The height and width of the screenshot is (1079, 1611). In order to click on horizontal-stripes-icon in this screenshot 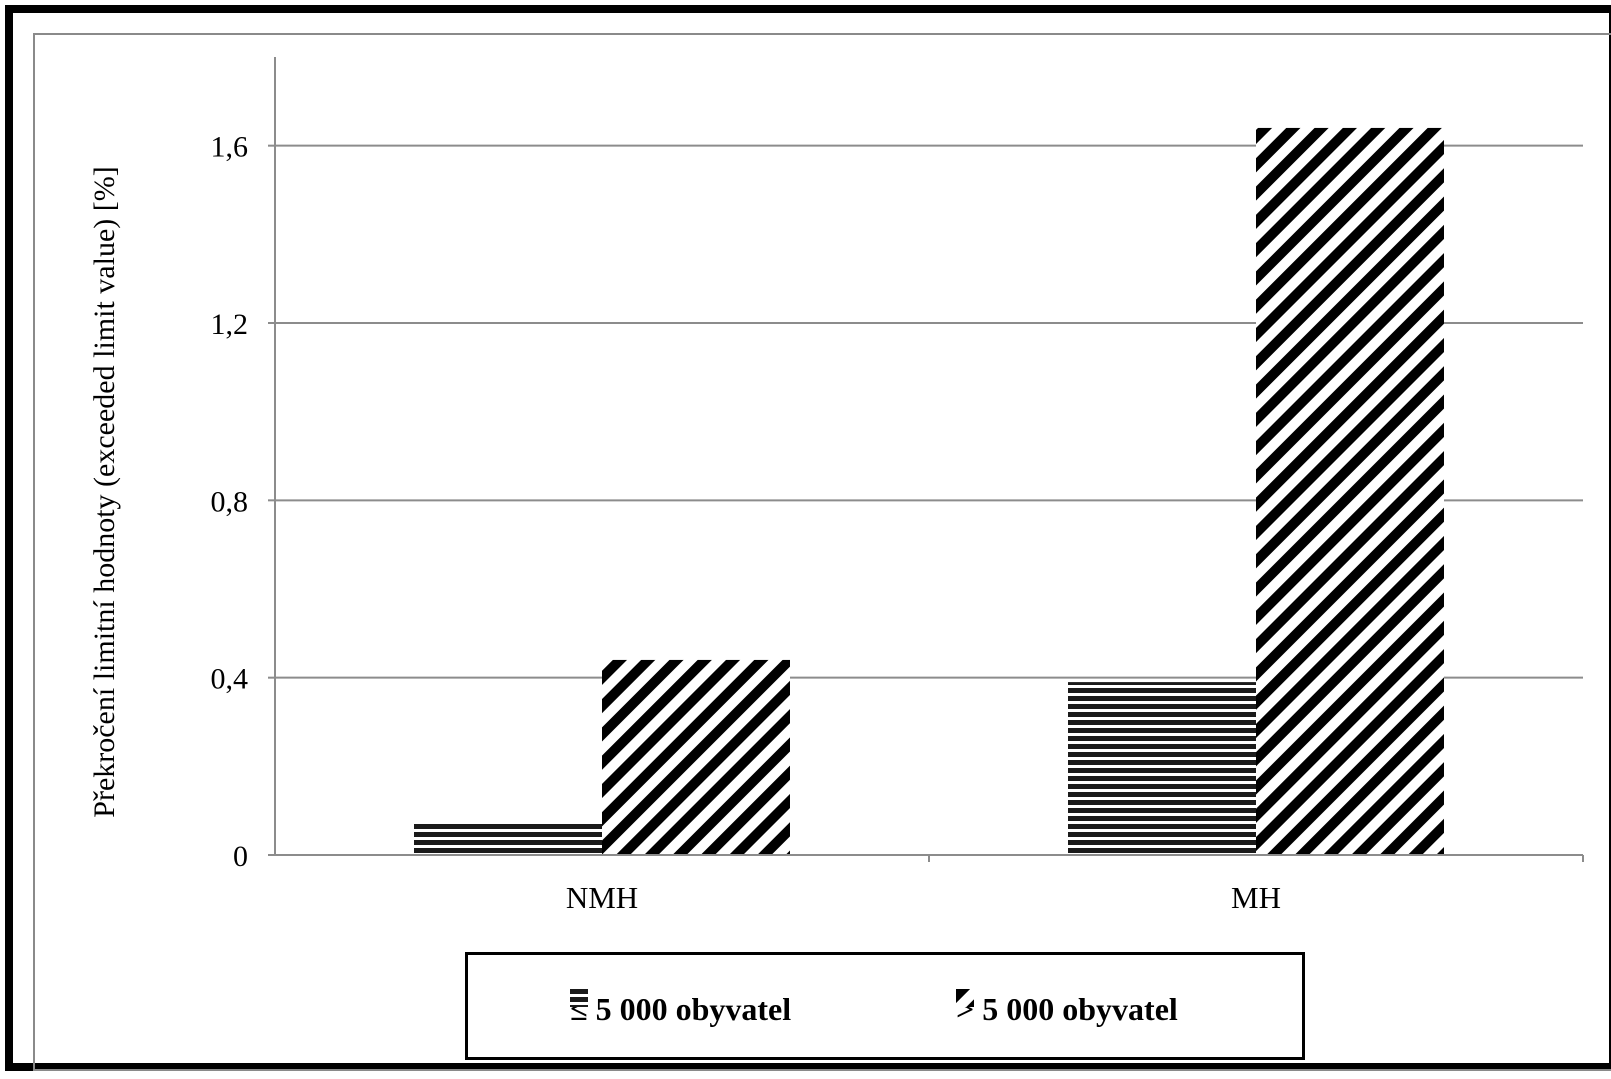, I will do `click(579, 998)`.